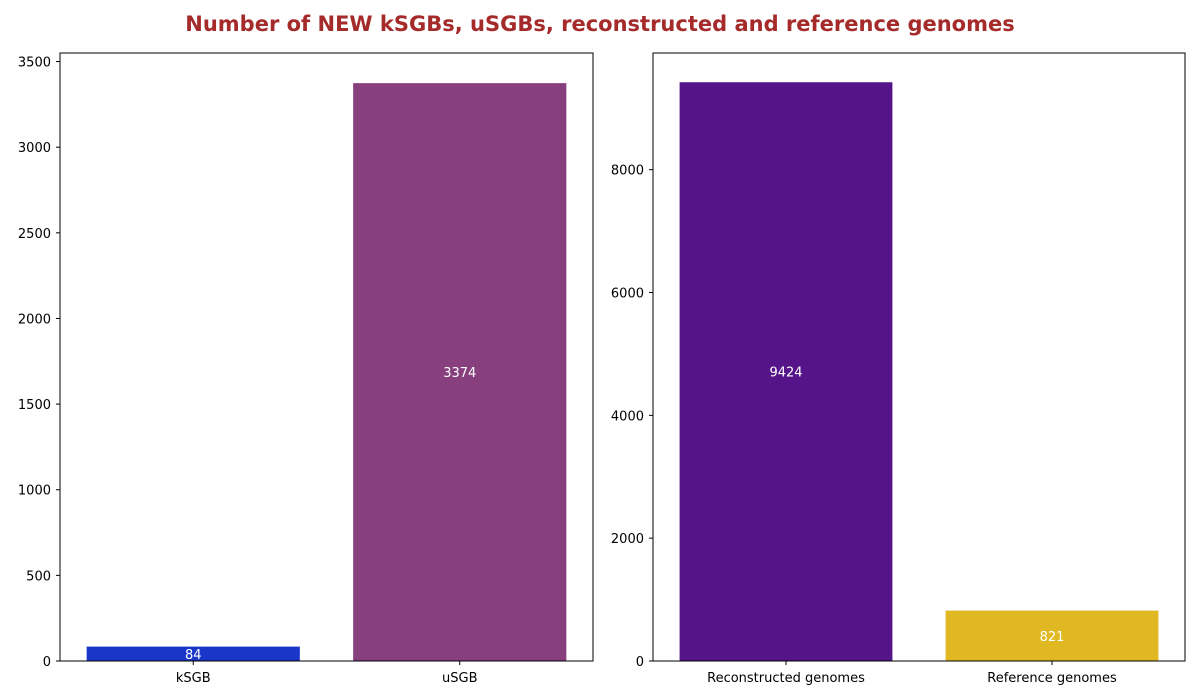 Image resolution: width=1200 pixels, height=700 pixels. Describe the element at coordinates (34, 405) in the screenshot. I see `y-tick-label: 1500` at that location.